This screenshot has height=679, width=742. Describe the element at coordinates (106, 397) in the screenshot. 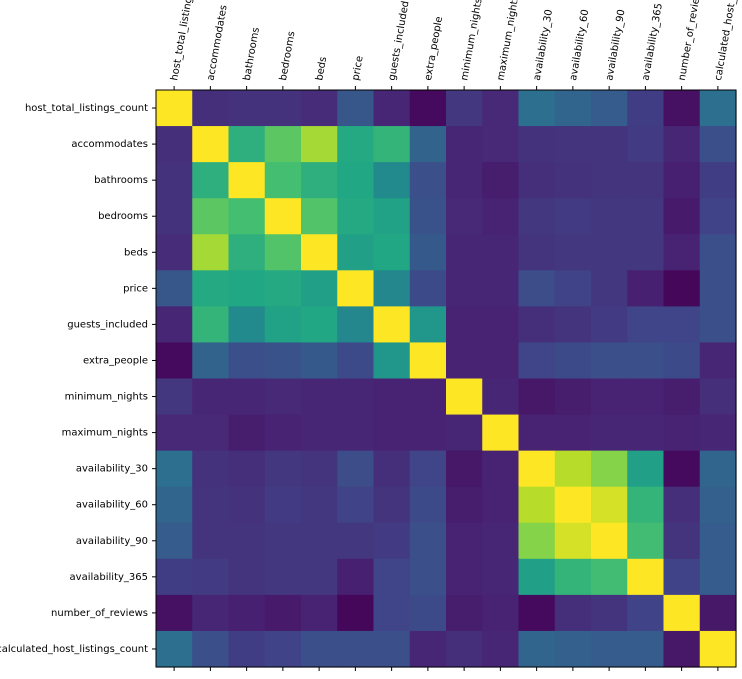

I see `y-tick-label: minimum_nights` at that location.